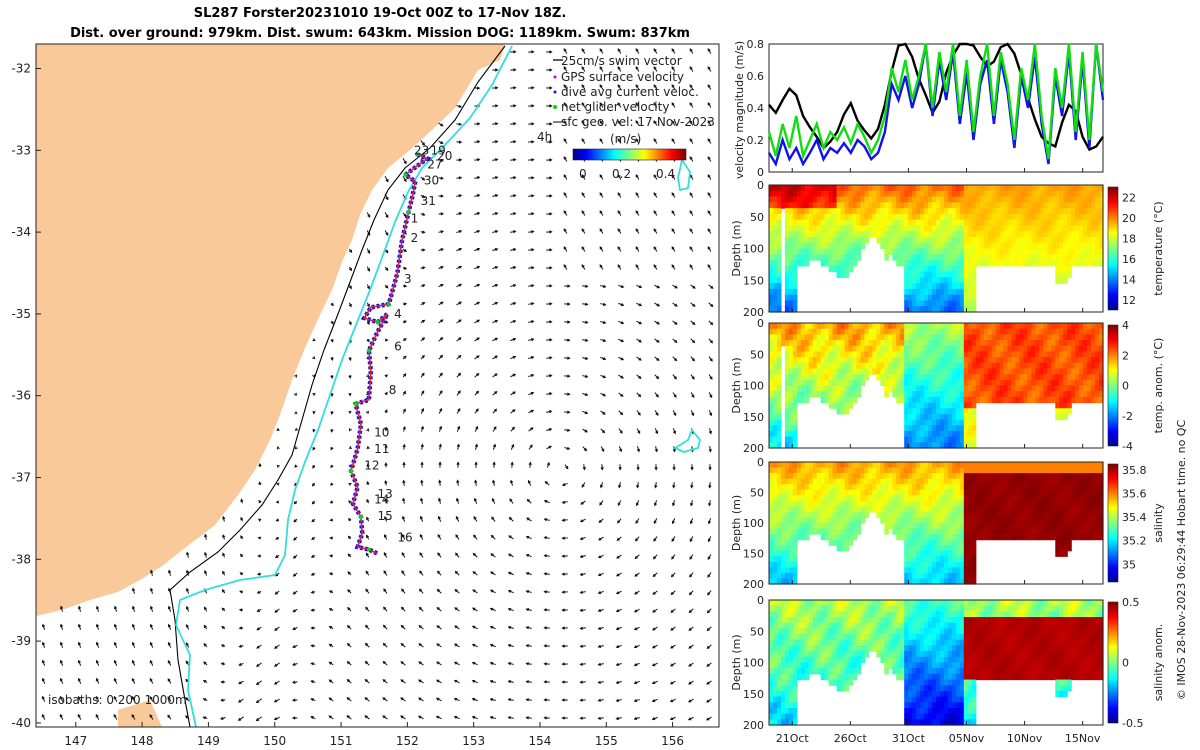 The width and height of the screenshot is (1200, 750). I want to click on day-label: 20, so click(444, 156).